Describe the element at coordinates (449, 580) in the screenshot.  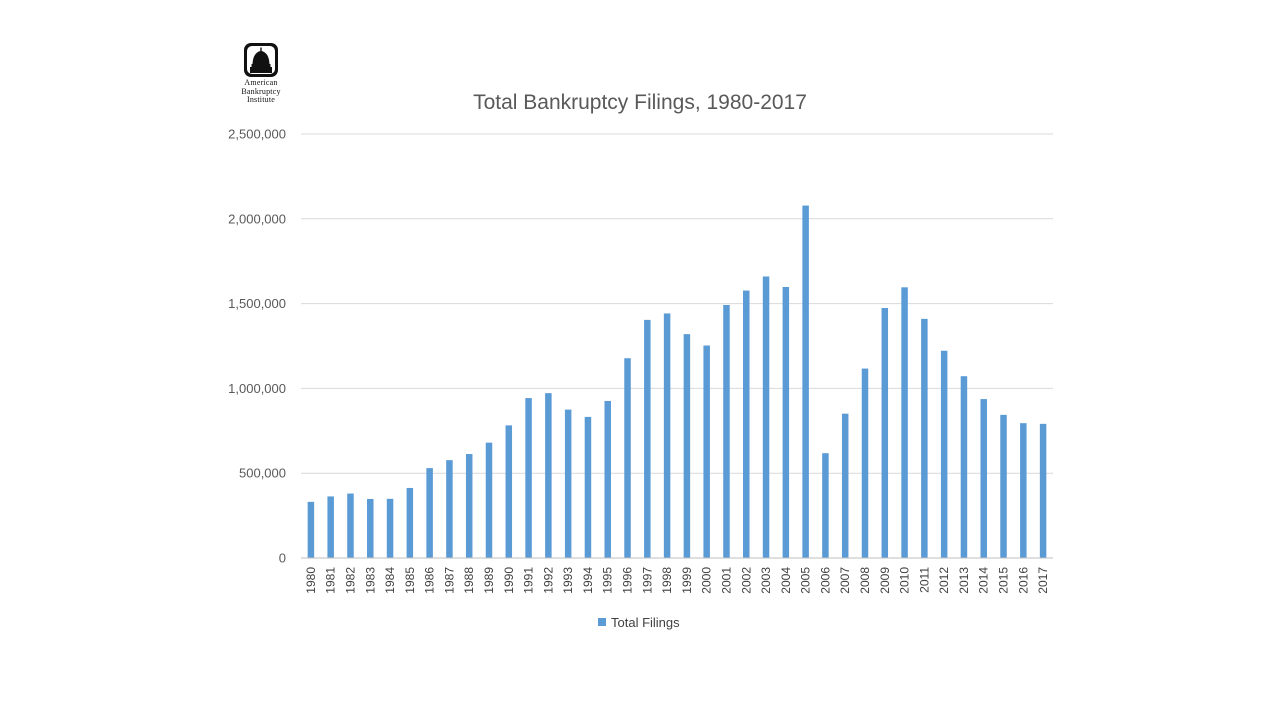
I see `x-tick-label: 1987` at that location.